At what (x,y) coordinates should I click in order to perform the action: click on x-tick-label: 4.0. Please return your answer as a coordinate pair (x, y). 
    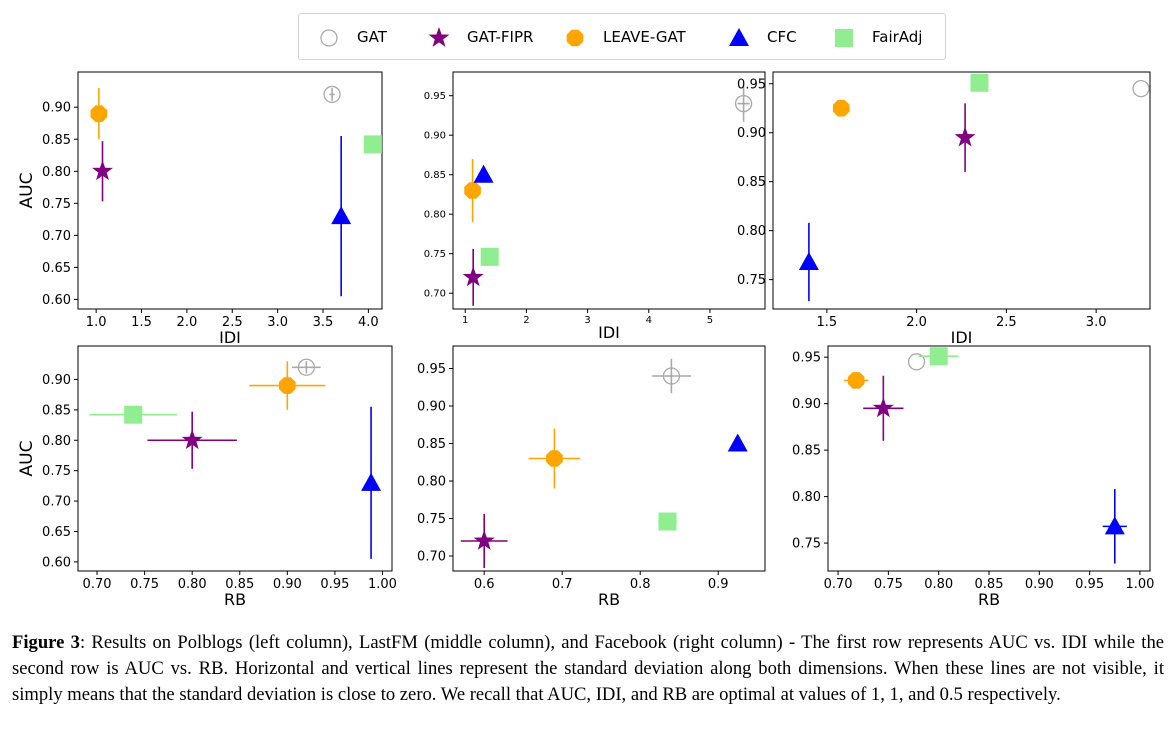
    Looking at the image, I should click on (368, 322).